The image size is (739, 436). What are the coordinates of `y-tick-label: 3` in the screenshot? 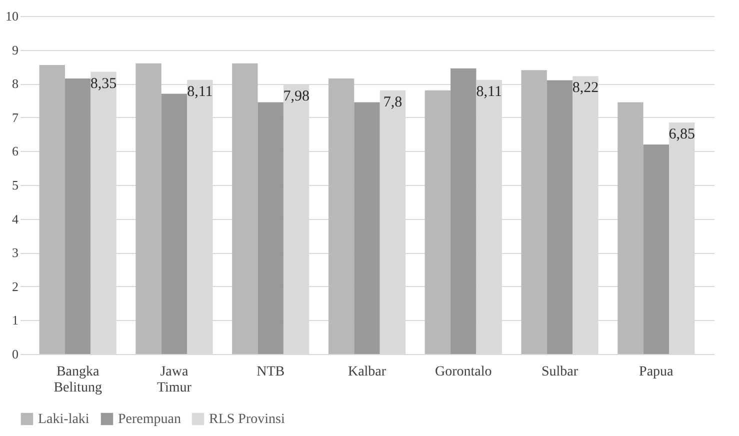 It's located at (15, 252).